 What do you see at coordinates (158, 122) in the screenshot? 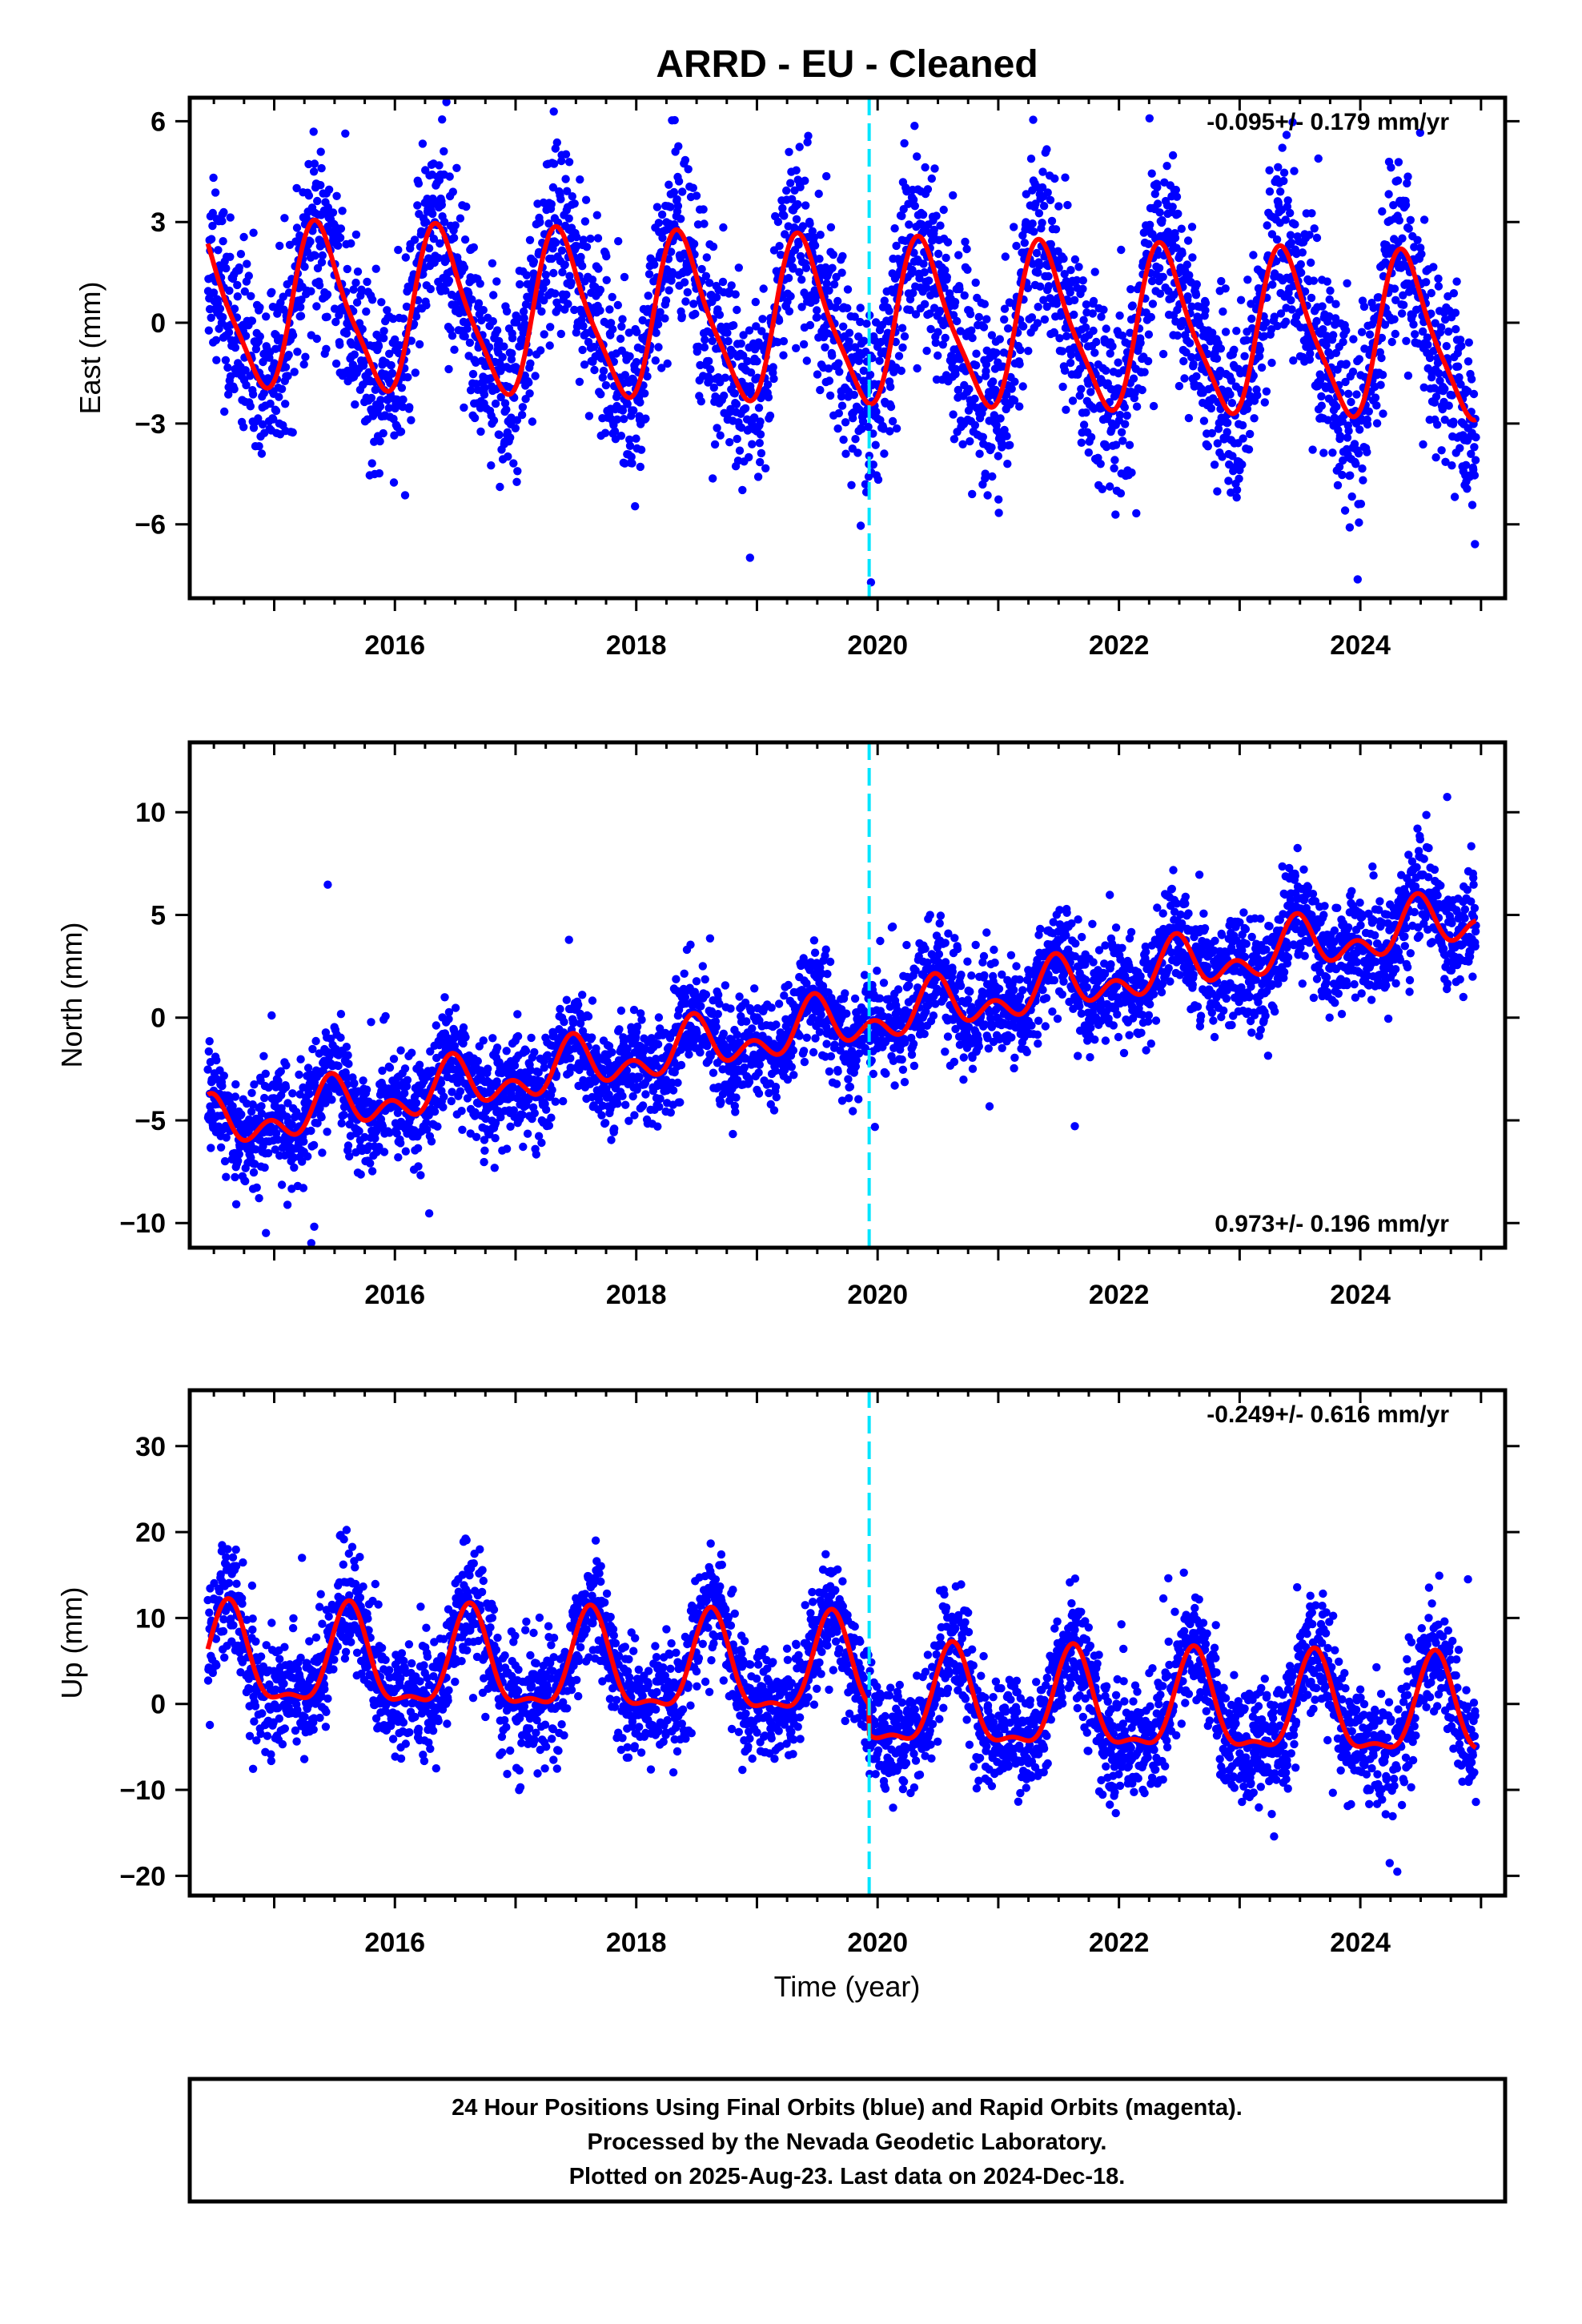
I see `y-tick-label: 6` at bounding box center [158, 122].